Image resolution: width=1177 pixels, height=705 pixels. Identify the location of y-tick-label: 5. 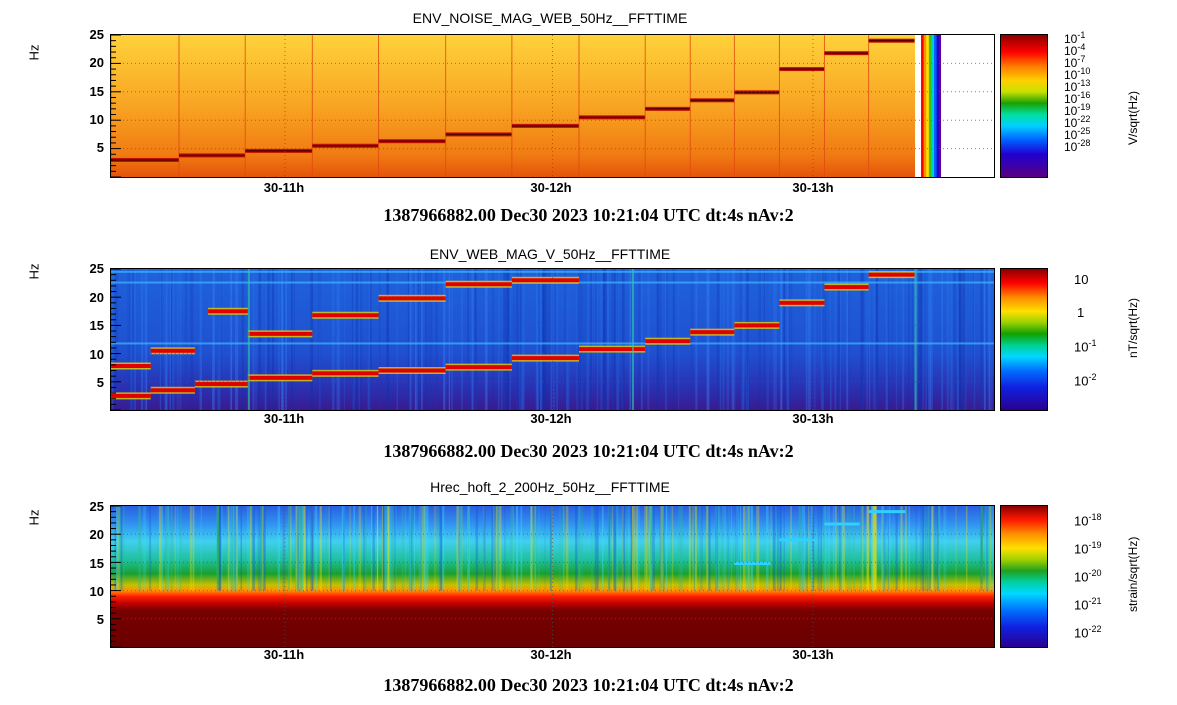
(89, 619).